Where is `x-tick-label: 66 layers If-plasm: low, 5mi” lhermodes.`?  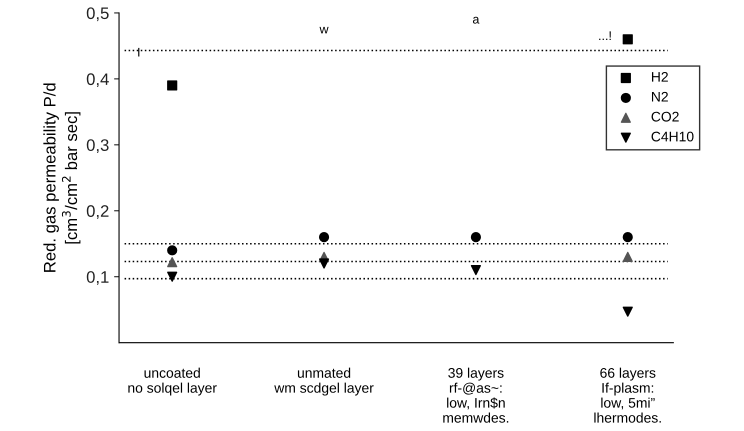
x-tick-label: 66 layers If-plasm: low, 5mi” lhermodes. is located at coordinates (627, 395).